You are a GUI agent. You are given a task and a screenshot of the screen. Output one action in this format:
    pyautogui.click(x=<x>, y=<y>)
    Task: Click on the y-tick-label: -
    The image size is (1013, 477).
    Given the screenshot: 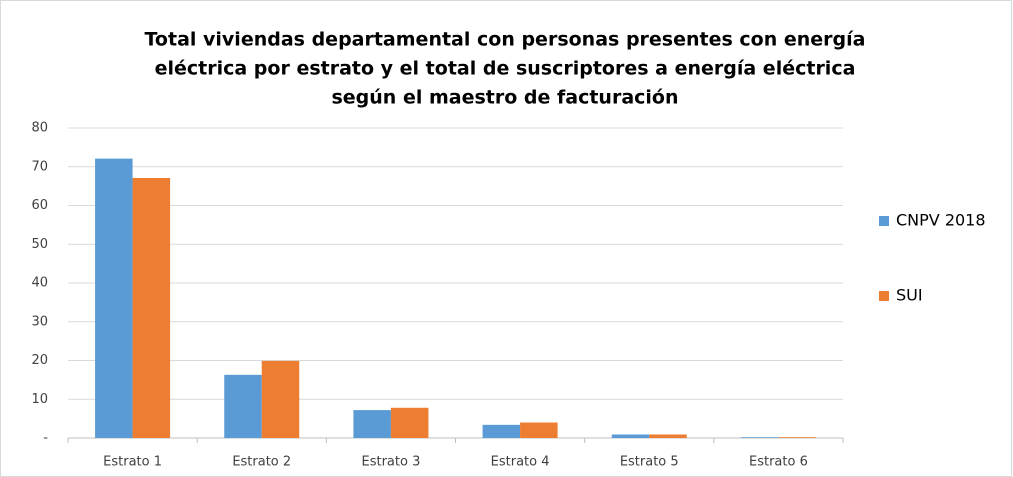 What is the action you would take?
    pyautogui.click(x=45, y=438)
    